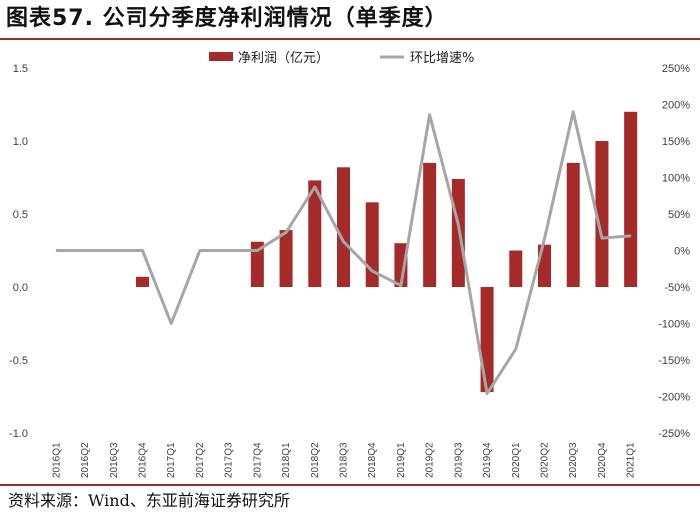 The image size is (700, 514). What do you see at coordinates (56, 460) in the screenshot?
I see `x-tick-label: 2016Q1` at bounding box center [56, 460].